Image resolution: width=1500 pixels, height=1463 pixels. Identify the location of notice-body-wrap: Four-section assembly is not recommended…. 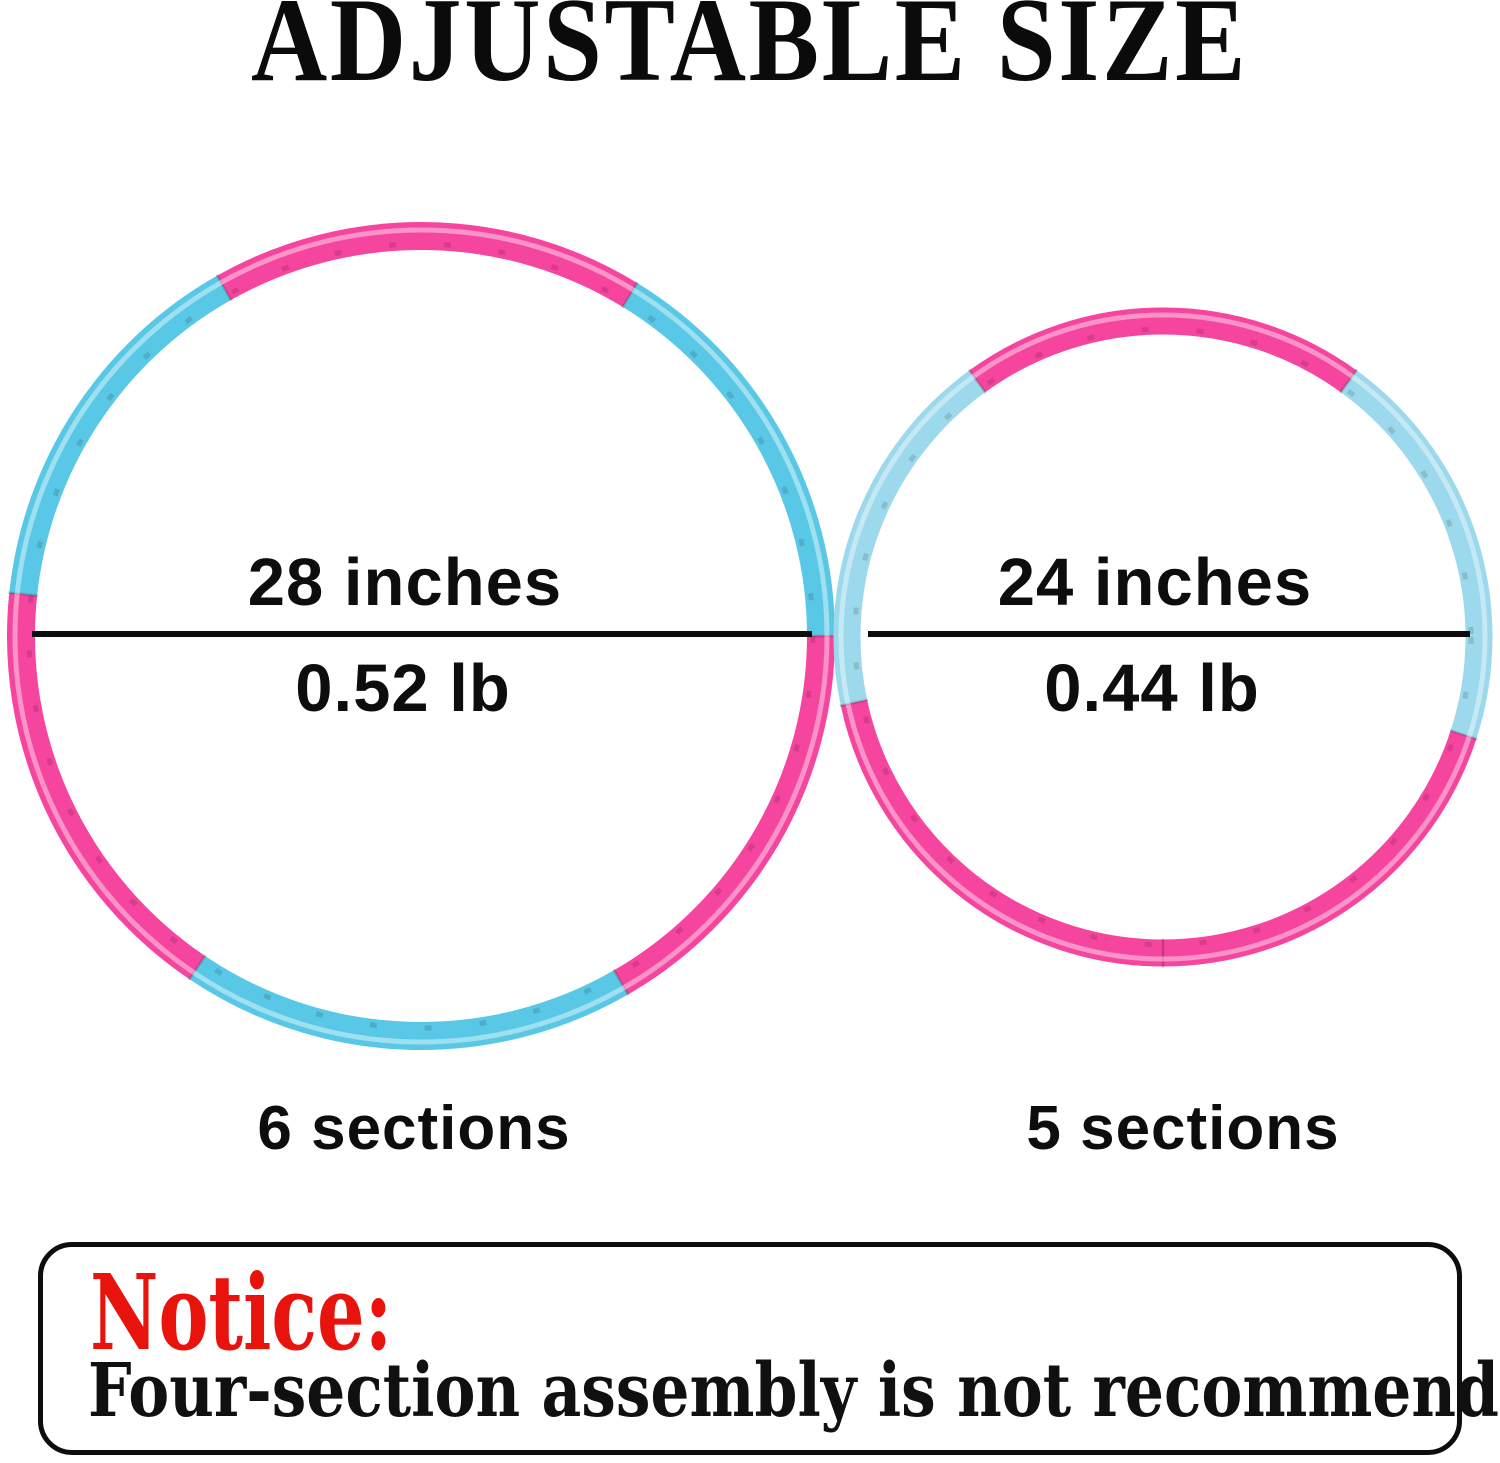
(794, 1391).